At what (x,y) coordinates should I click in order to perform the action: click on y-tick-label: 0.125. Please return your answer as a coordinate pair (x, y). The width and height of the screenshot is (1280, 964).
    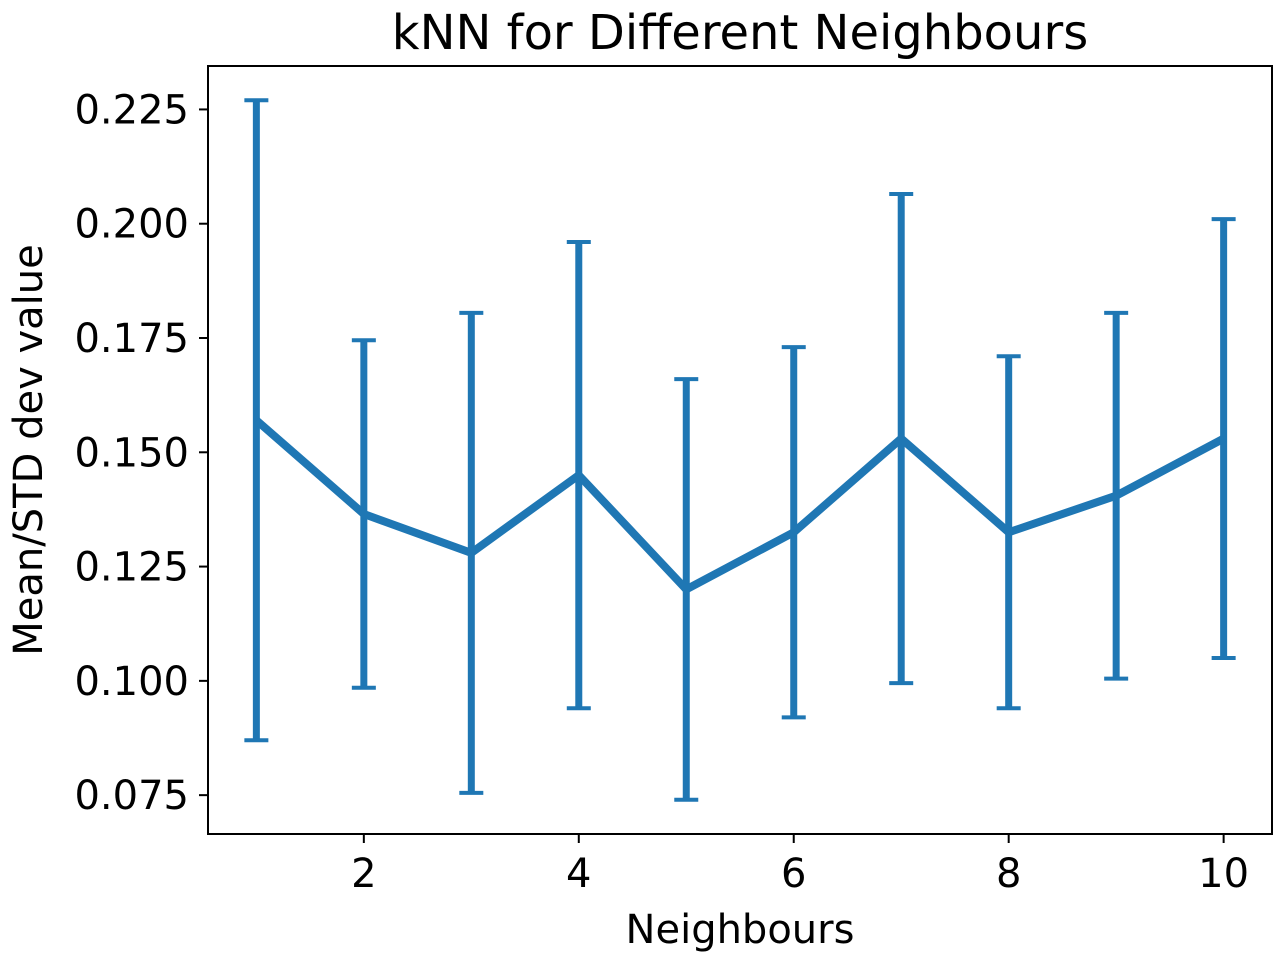
    Looking at the image, I should click on (131, 568).